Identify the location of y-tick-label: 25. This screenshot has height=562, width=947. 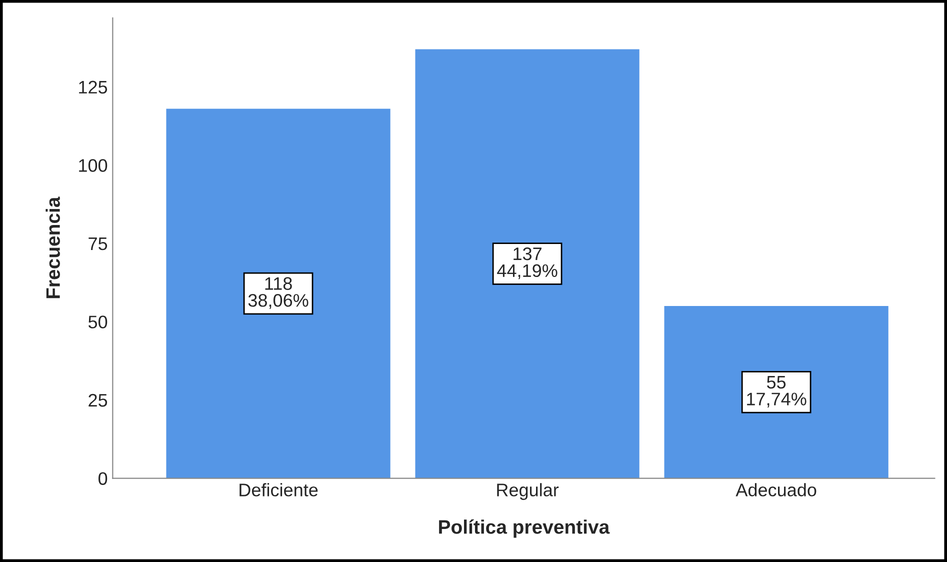
(98, 400).